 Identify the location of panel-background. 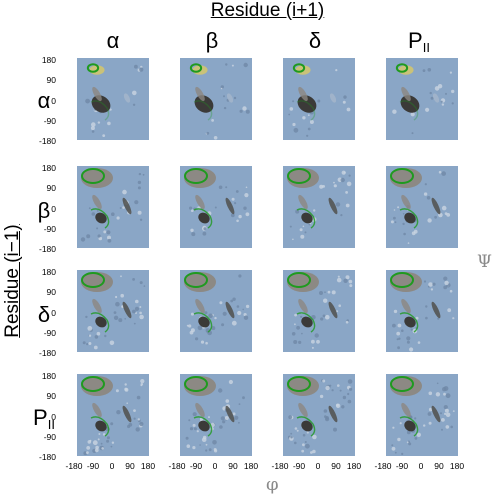
(216, 99).